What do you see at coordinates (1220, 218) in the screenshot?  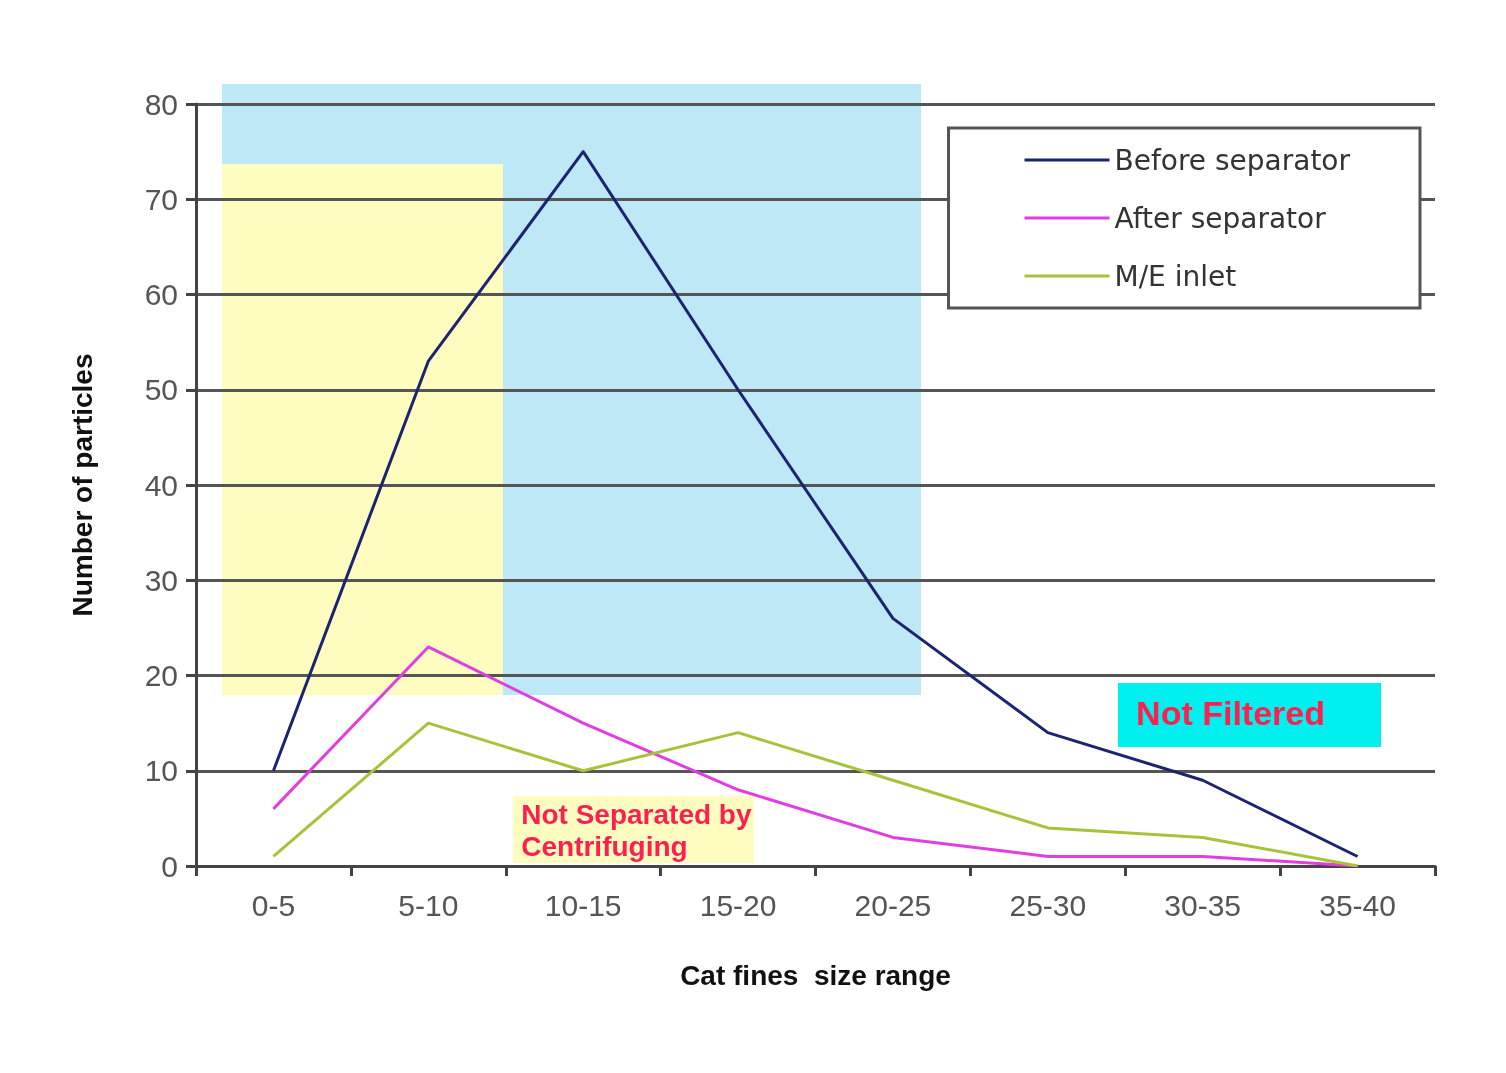 I see `legend-label: After separator` at bounding box center [1220, 218].